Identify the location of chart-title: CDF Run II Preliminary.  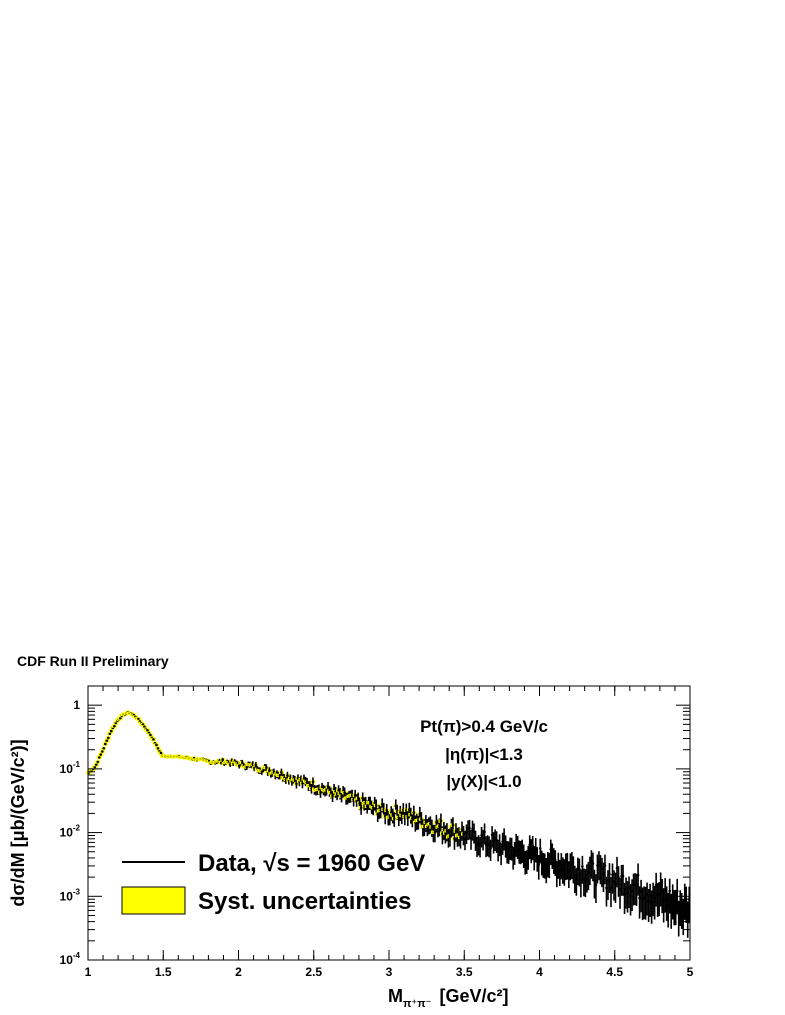
(93, 661).